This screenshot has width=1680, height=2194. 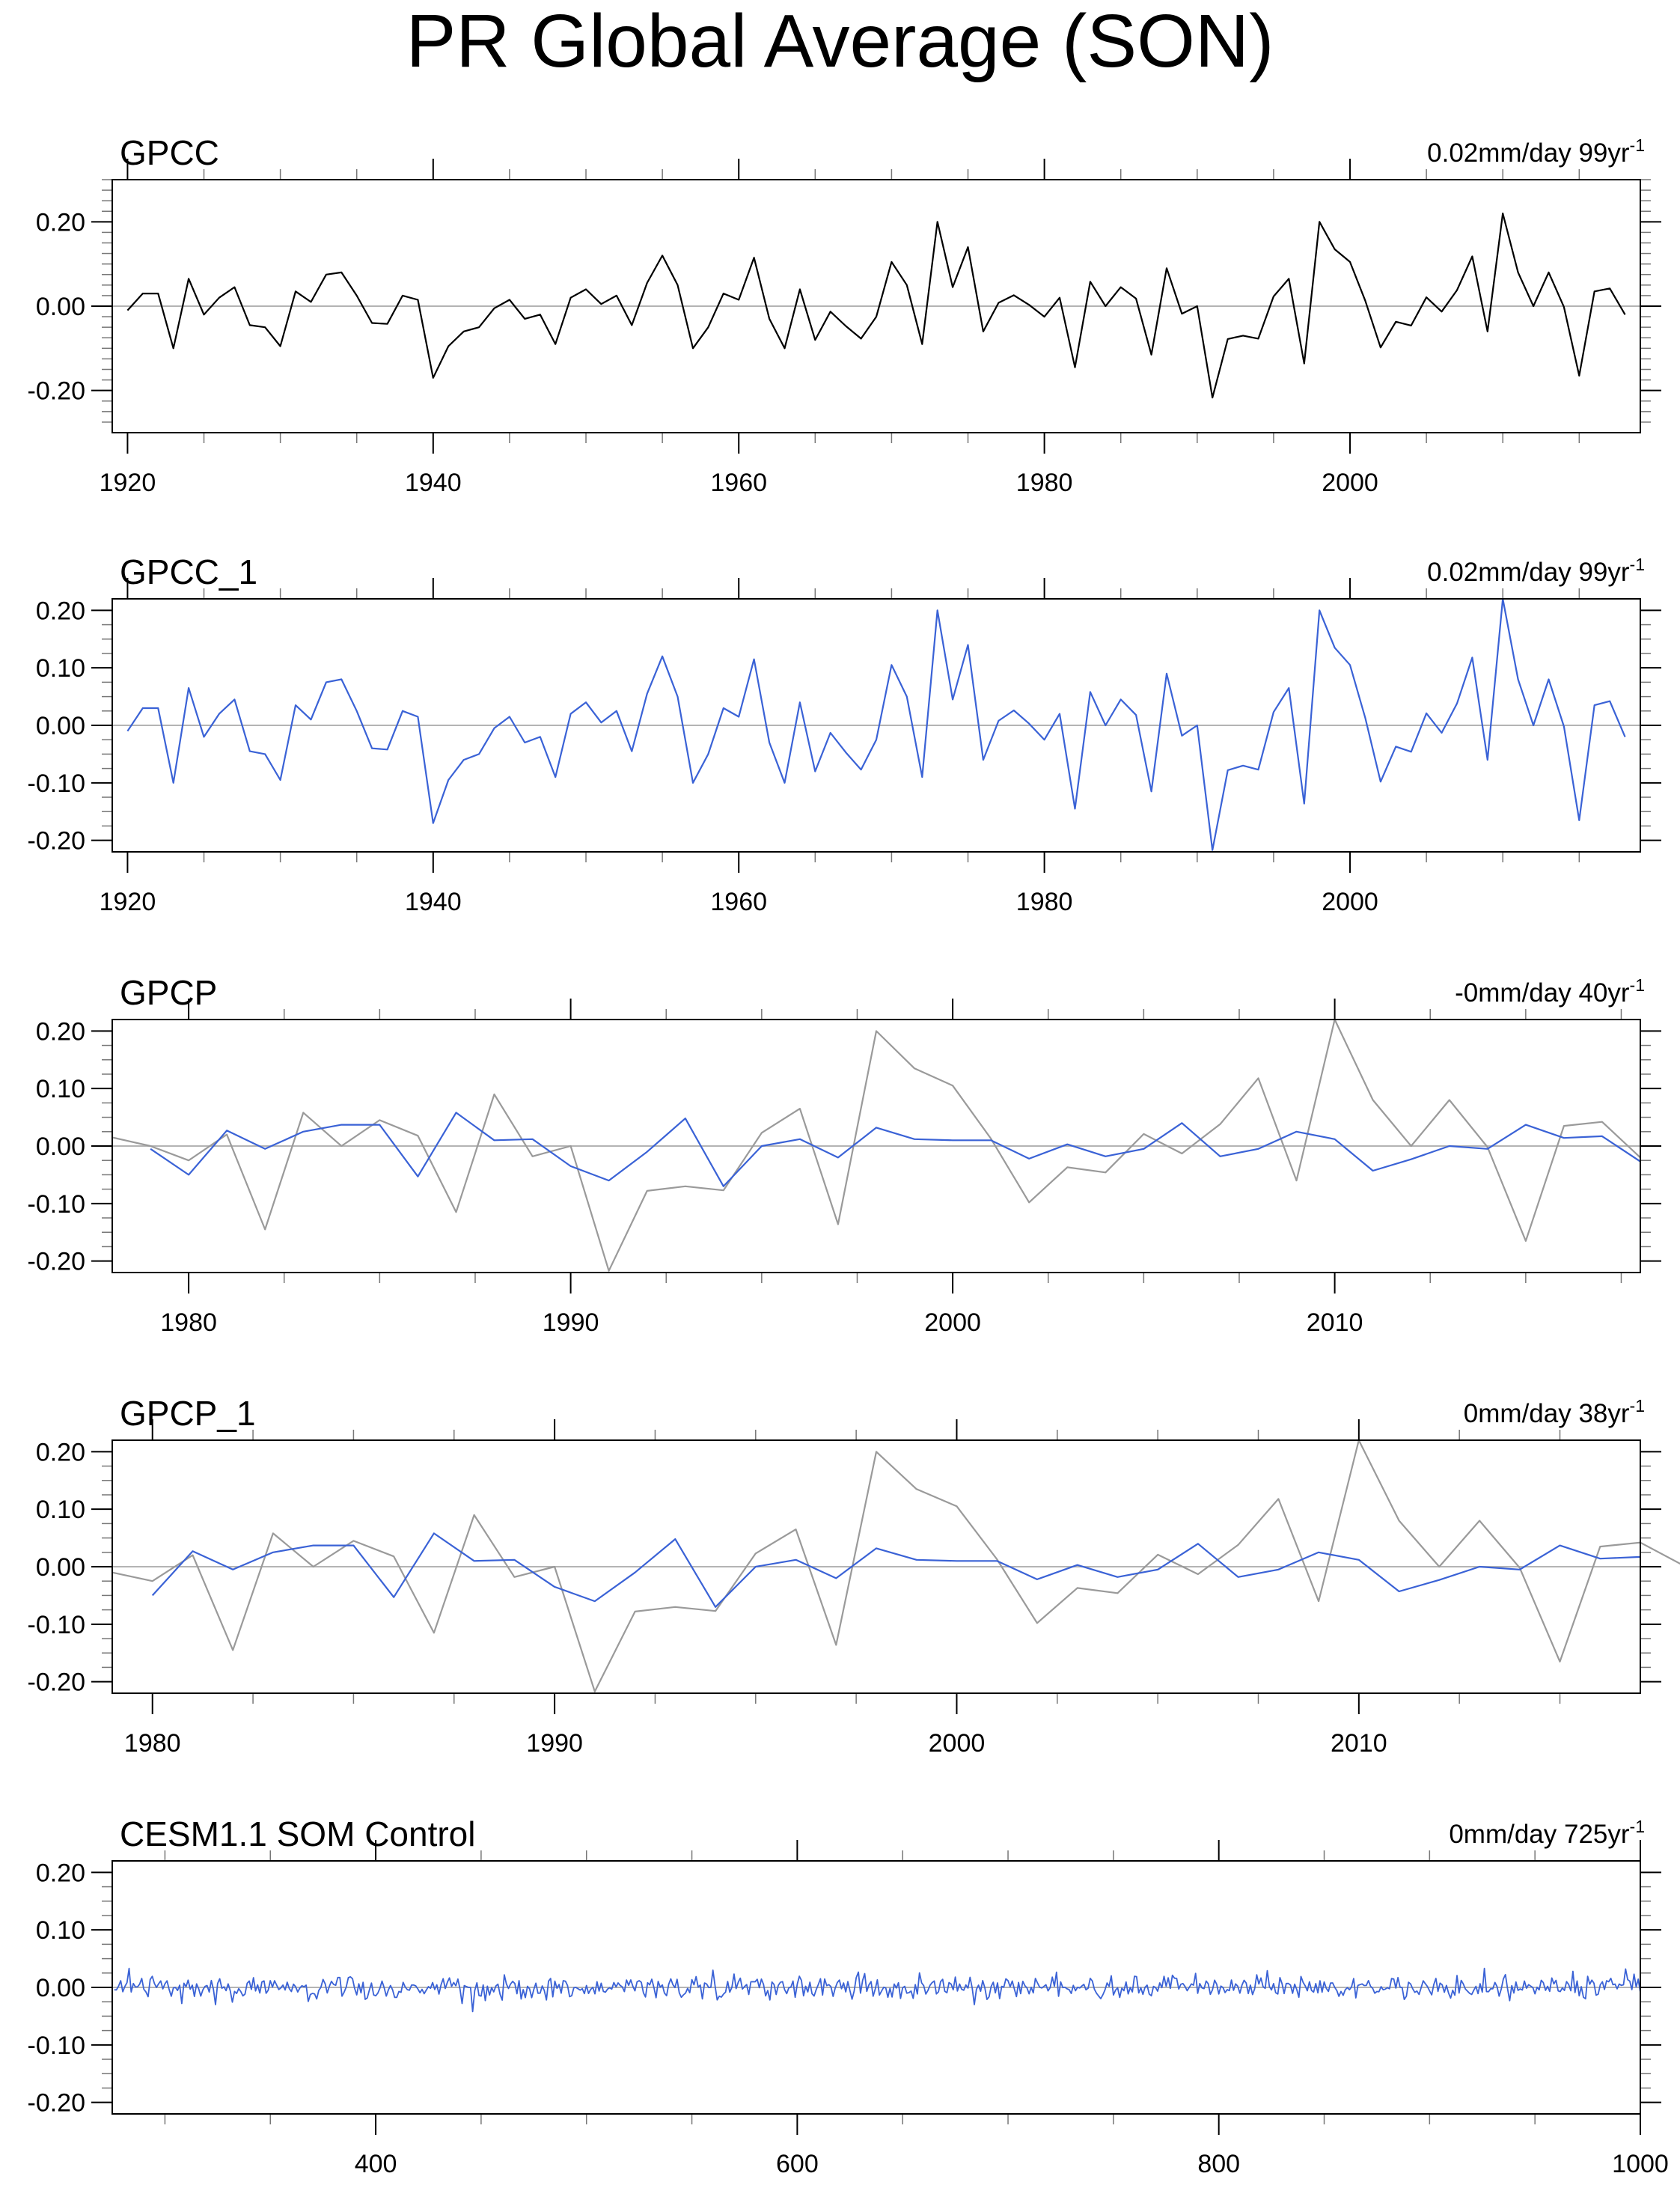 What do you see at coordinates (1539, 1834) in the screenshot?
I see `trend-value: 0mm/day 725yr` at bounding box center [1539, 1834].